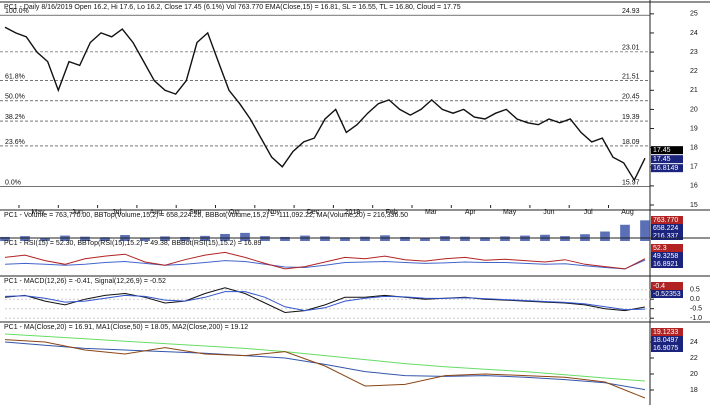 Image resolution: width=710 pixels, height=405 pixels. I want to click on x-tick-label: Nov, so click(274, 212).